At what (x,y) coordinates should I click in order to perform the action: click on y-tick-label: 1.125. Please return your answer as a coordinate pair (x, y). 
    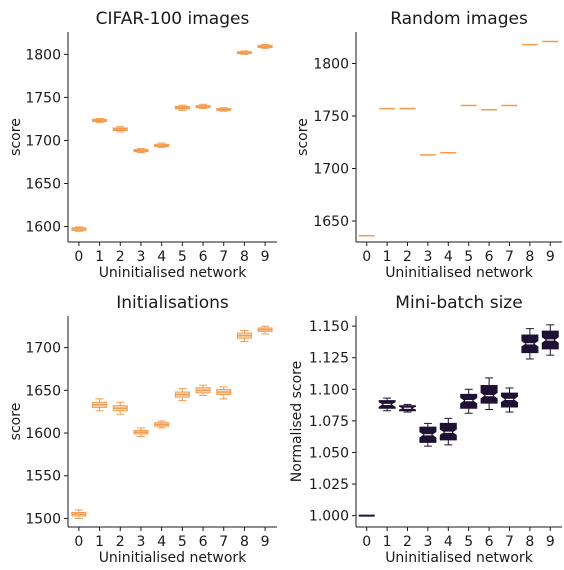
    Looking at the image, I should click on (329, 359).